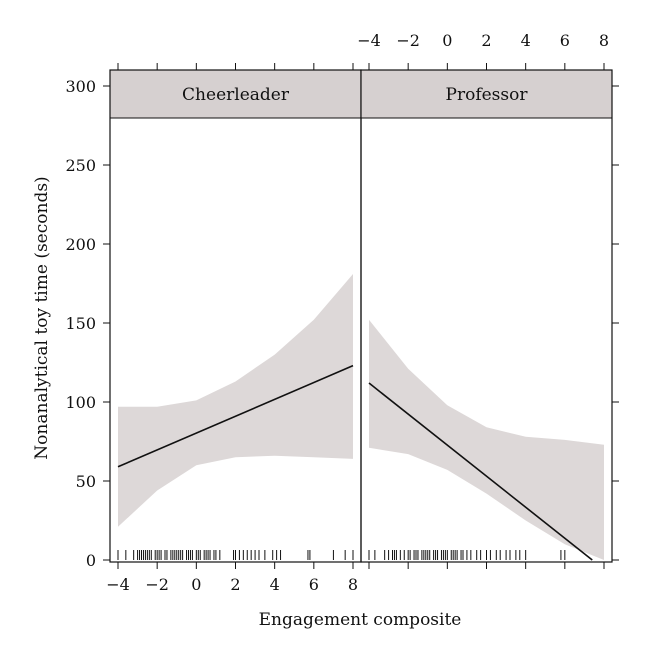 The height and width of the screenshot is (660, 650). I want to click on x-tick-label-bottom: 0, so click(196, 584).